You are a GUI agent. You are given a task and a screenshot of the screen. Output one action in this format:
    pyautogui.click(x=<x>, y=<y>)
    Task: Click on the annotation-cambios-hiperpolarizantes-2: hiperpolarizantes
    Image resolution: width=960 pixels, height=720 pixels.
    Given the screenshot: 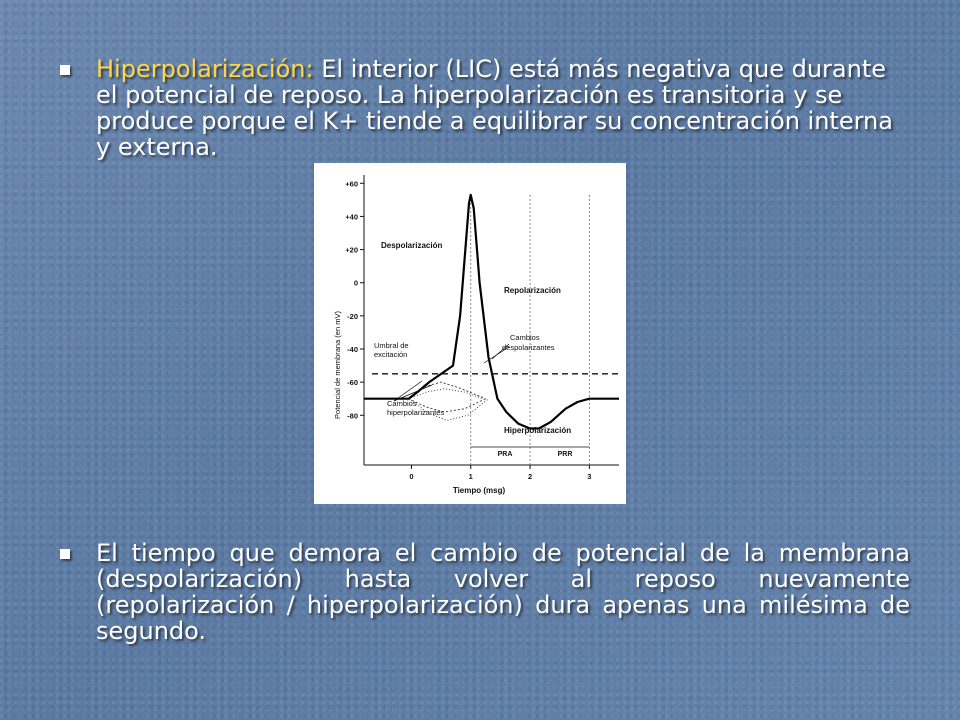 What is the action you would take?
    pyautogui.click(x=415, y=412)
    